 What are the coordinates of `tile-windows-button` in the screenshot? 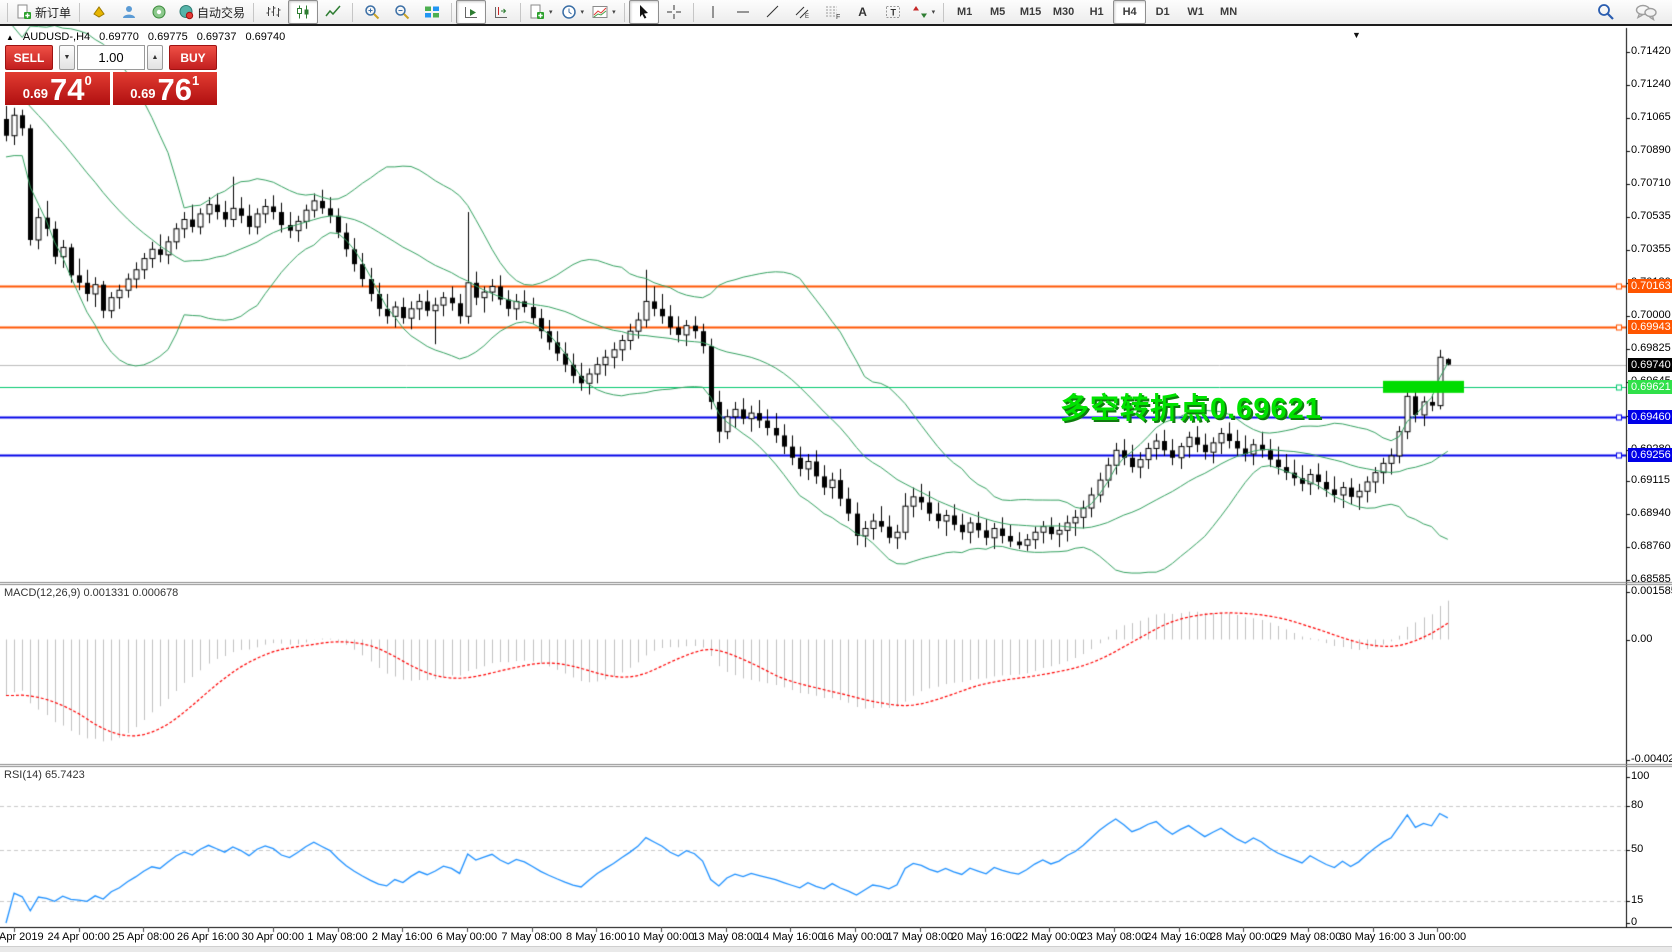 It's located at (432, 12).